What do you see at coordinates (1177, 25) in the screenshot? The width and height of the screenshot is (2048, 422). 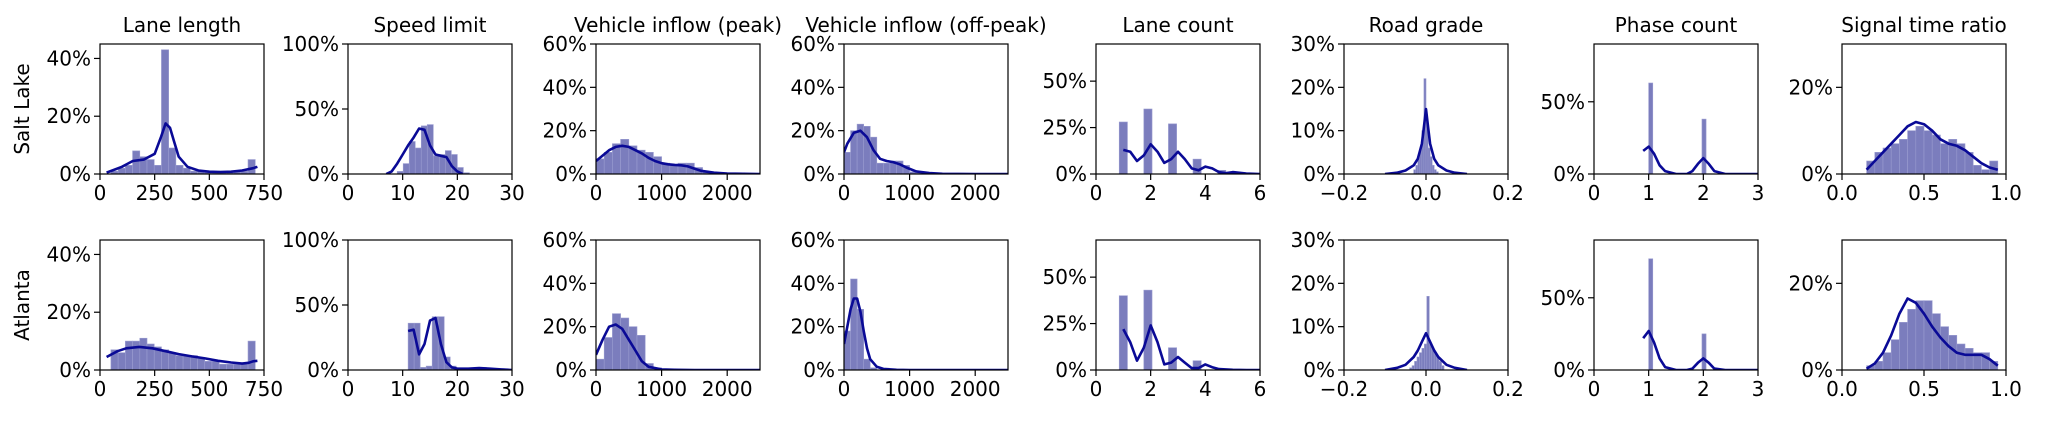 I see `panel-title: Lane count` at bounding box center [1177, 25].